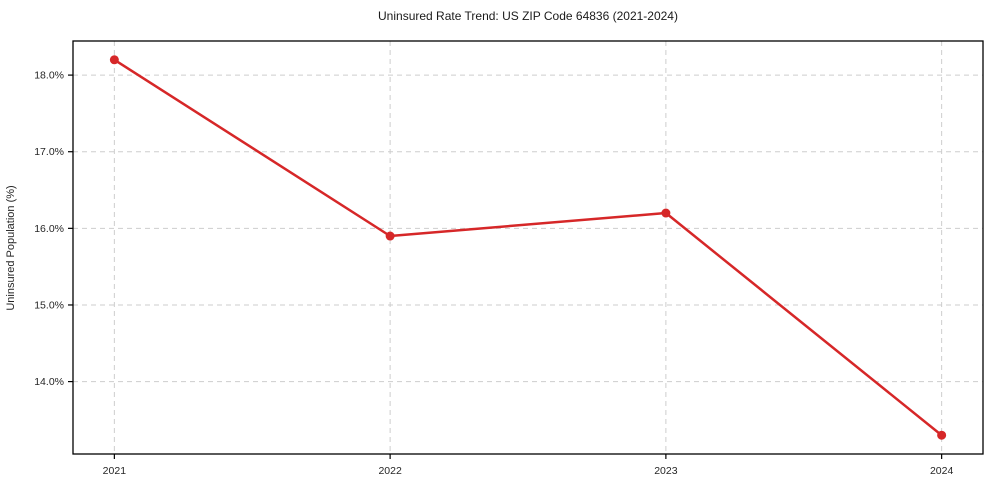  I want to click on y-axis-tick-label: 17.0%, so click(49, 152).